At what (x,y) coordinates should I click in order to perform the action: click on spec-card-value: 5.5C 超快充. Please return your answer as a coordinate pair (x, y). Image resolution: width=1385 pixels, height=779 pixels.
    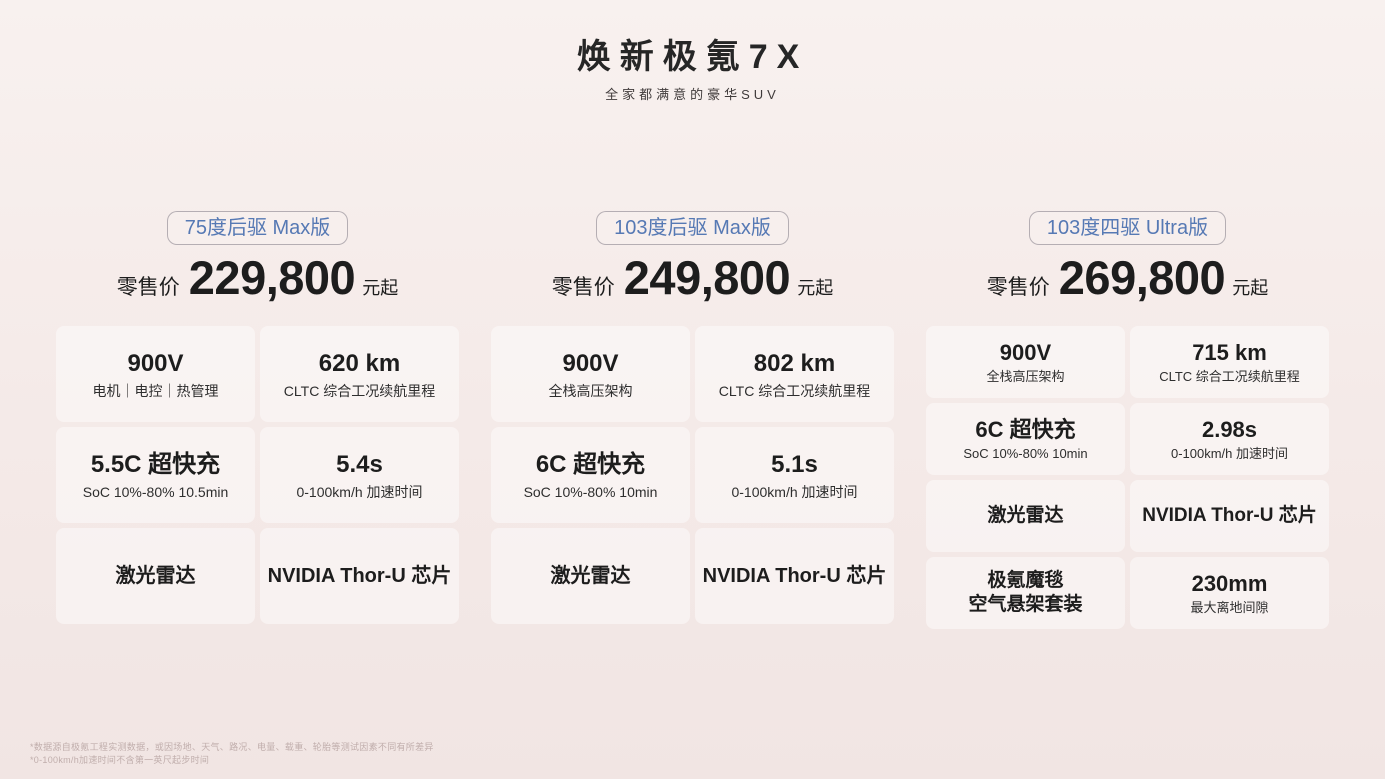
    Looking at the image, I should click on (155, 464).